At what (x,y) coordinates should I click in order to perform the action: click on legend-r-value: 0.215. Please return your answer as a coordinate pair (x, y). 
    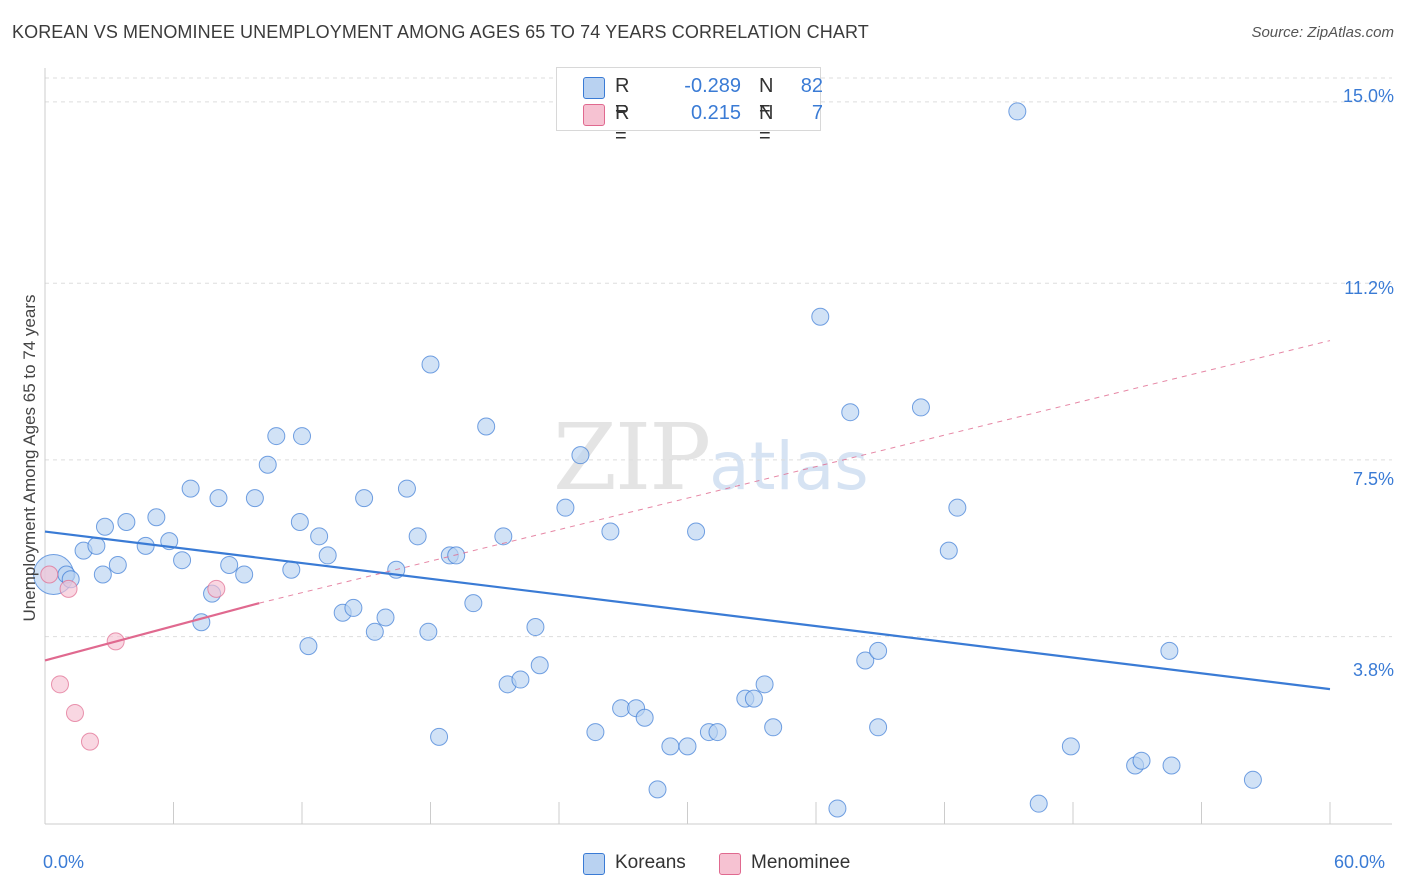
    Looking at the image, I should click on (715, 113).